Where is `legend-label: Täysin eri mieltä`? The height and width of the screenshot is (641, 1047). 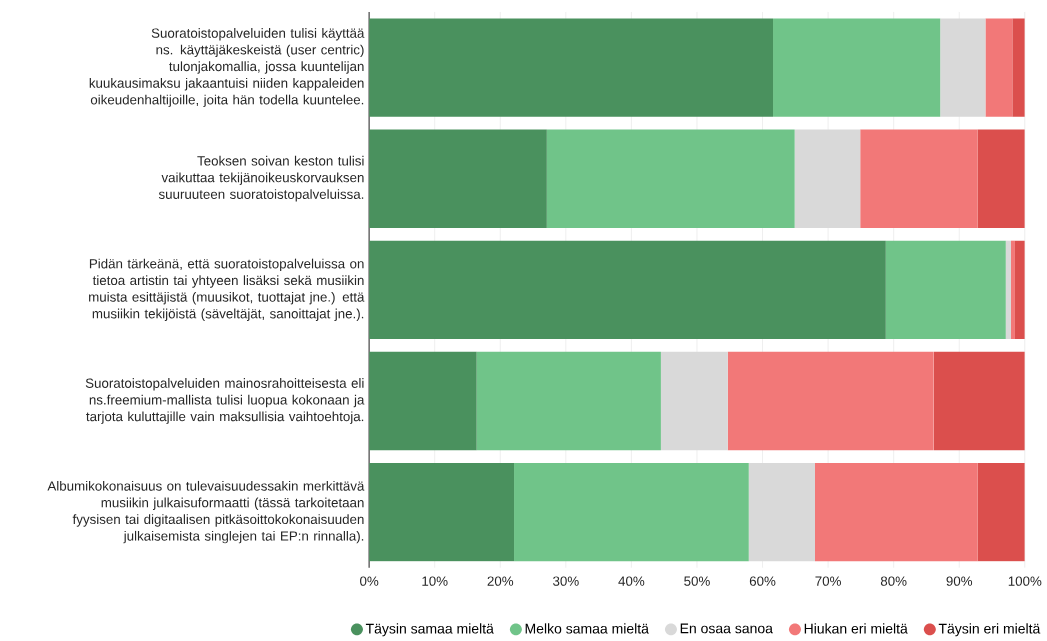
legend-label: Täysin eri mieltä is located at coordinates (989, 630).